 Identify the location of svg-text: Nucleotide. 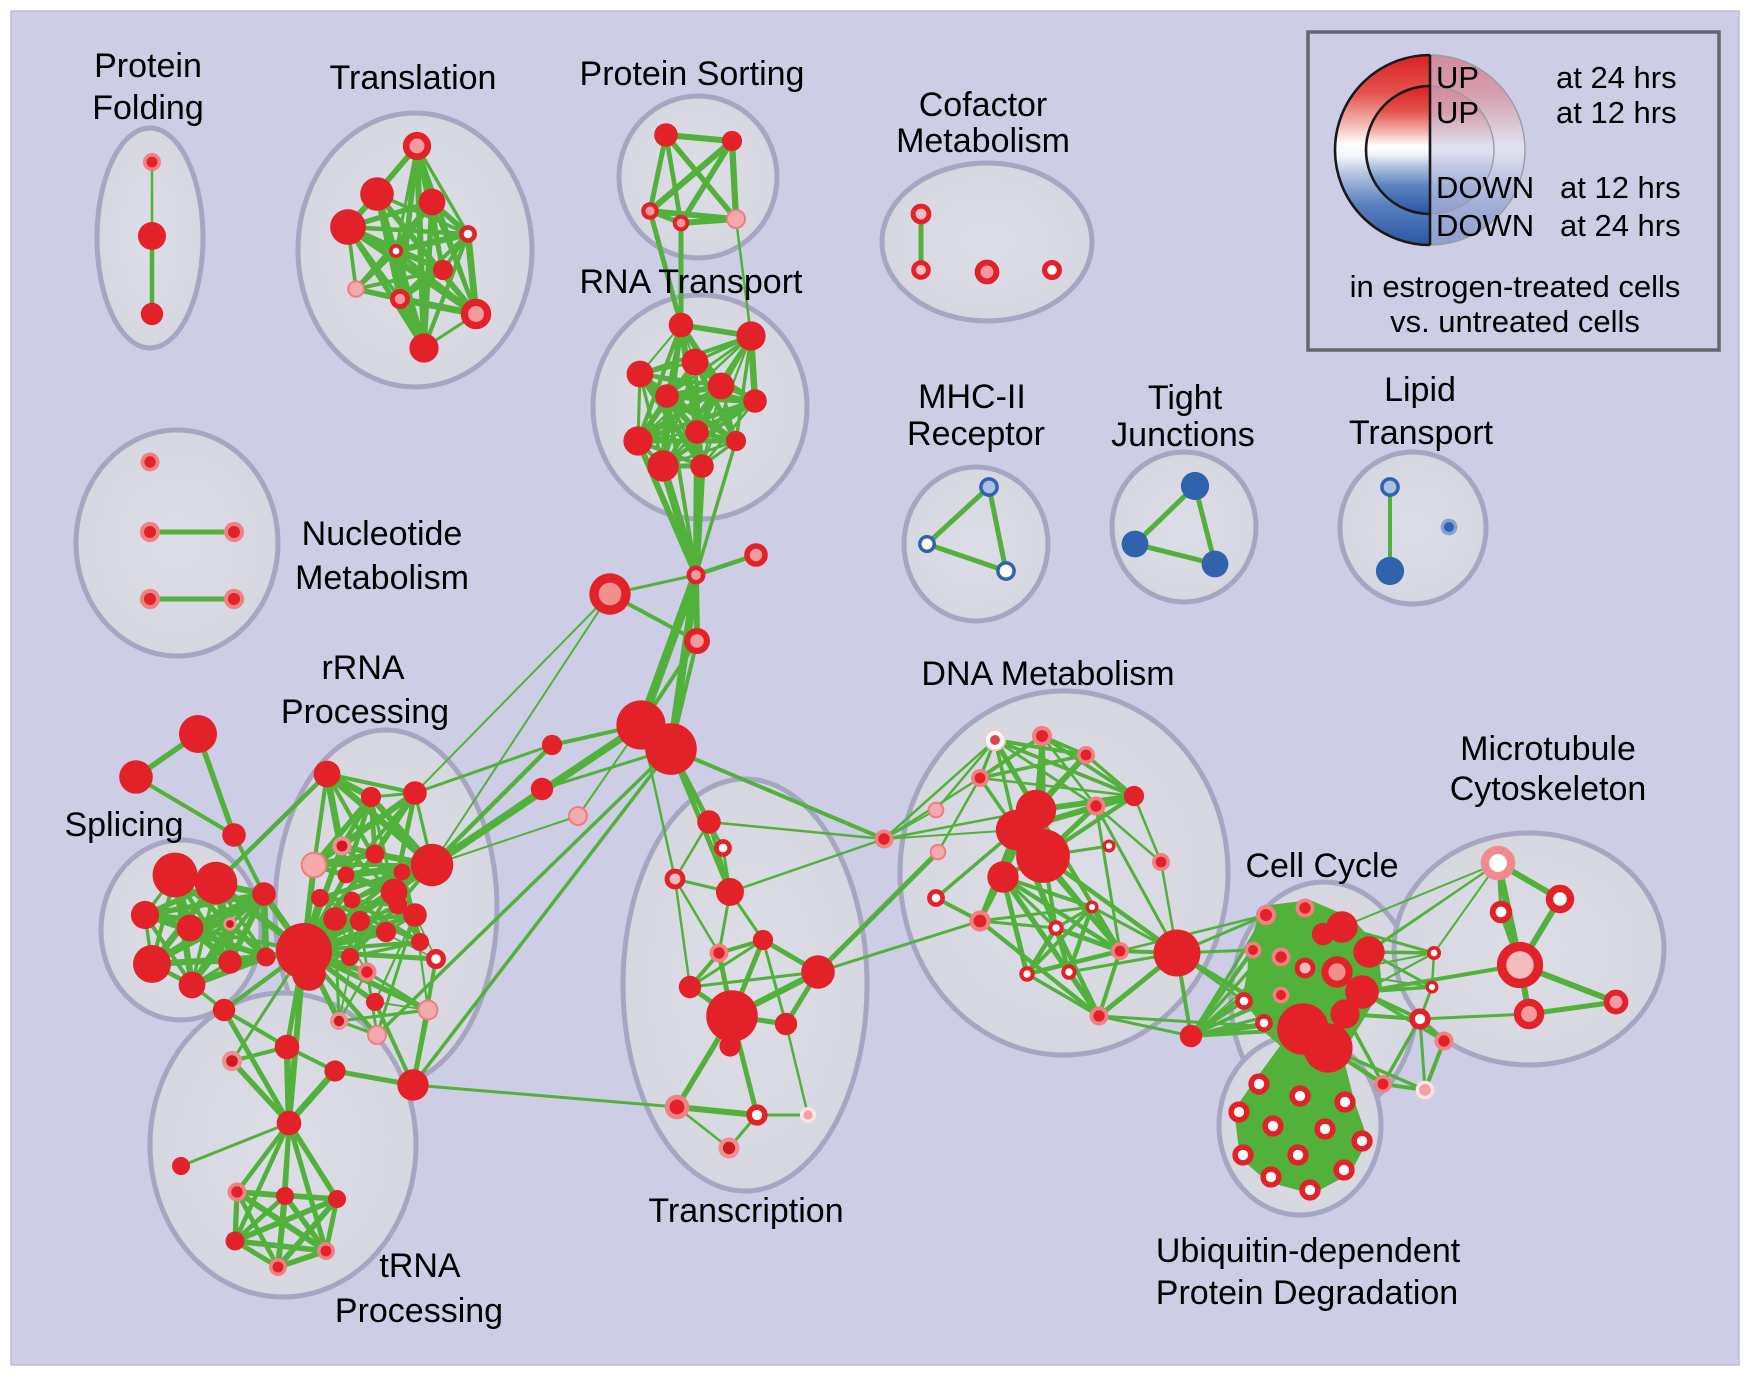
(382, 534).